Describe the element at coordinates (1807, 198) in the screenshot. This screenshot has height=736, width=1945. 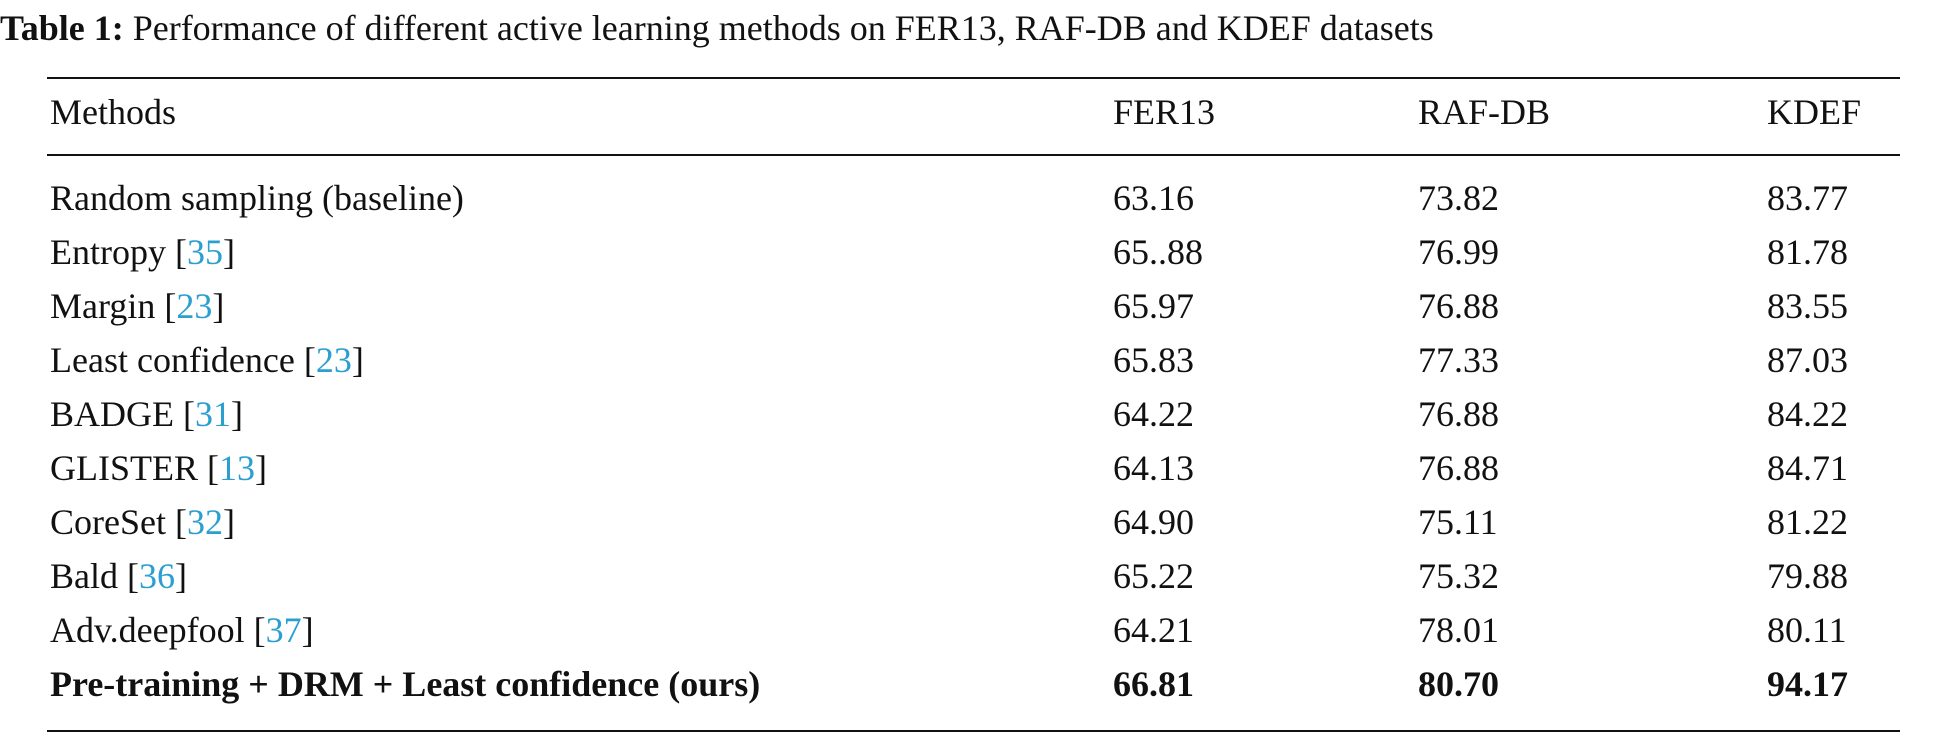
I see `value-cell: 83.77` at that location.